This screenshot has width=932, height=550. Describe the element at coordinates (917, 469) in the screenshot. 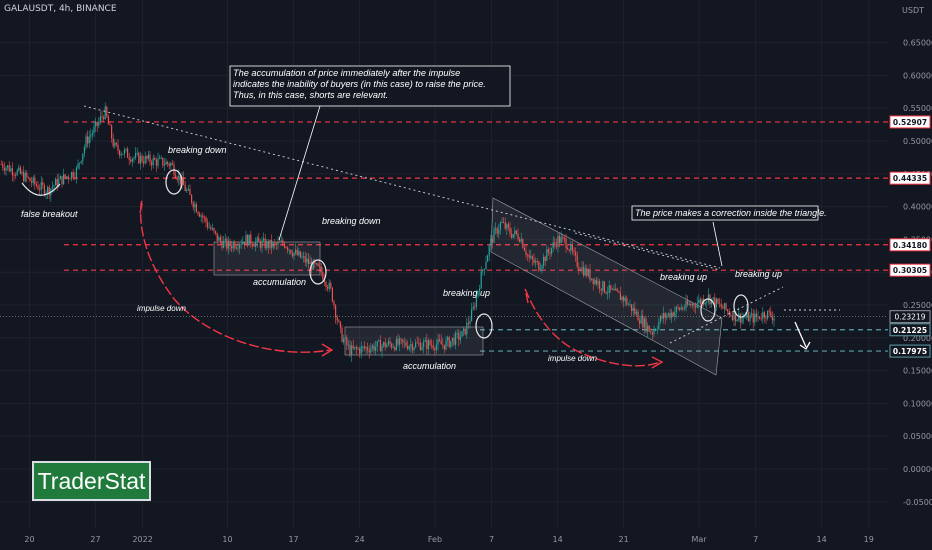

I see `price-tick: 0.00000` at that location.